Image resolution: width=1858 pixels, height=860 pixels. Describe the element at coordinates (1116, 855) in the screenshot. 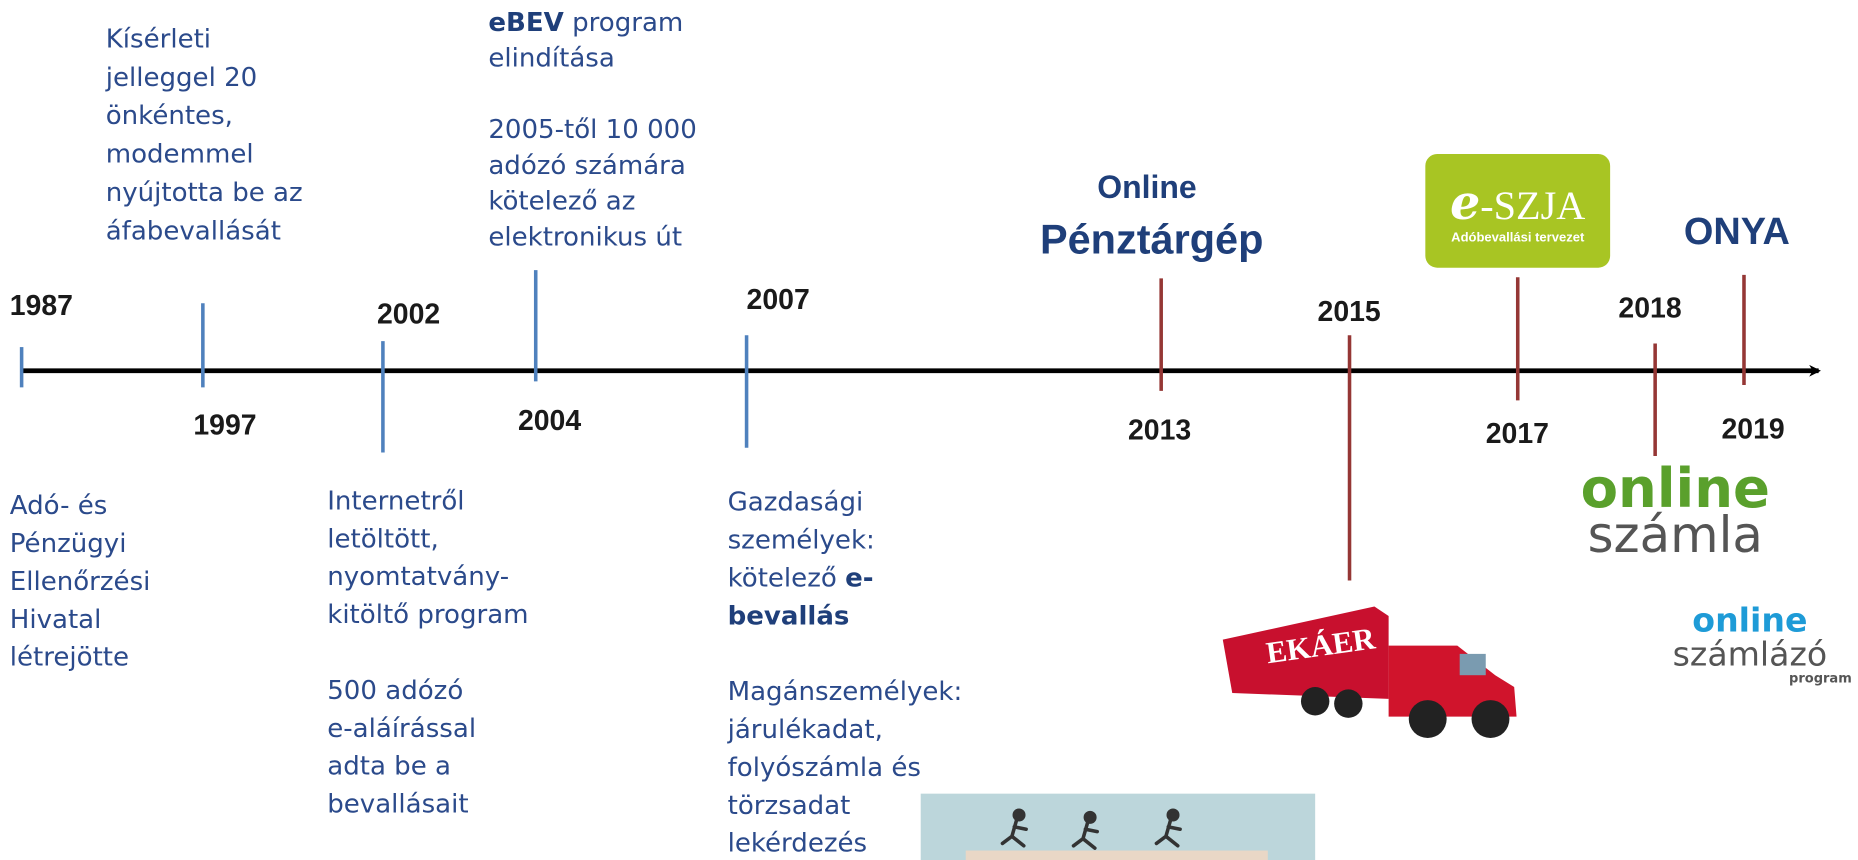

I see `image-bar` at that location.